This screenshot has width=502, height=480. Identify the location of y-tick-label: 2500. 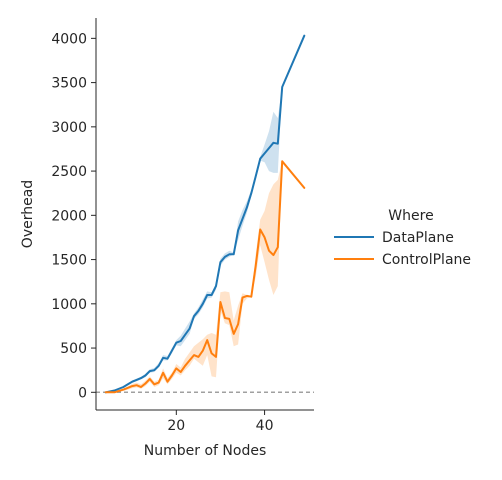
(69, 172).